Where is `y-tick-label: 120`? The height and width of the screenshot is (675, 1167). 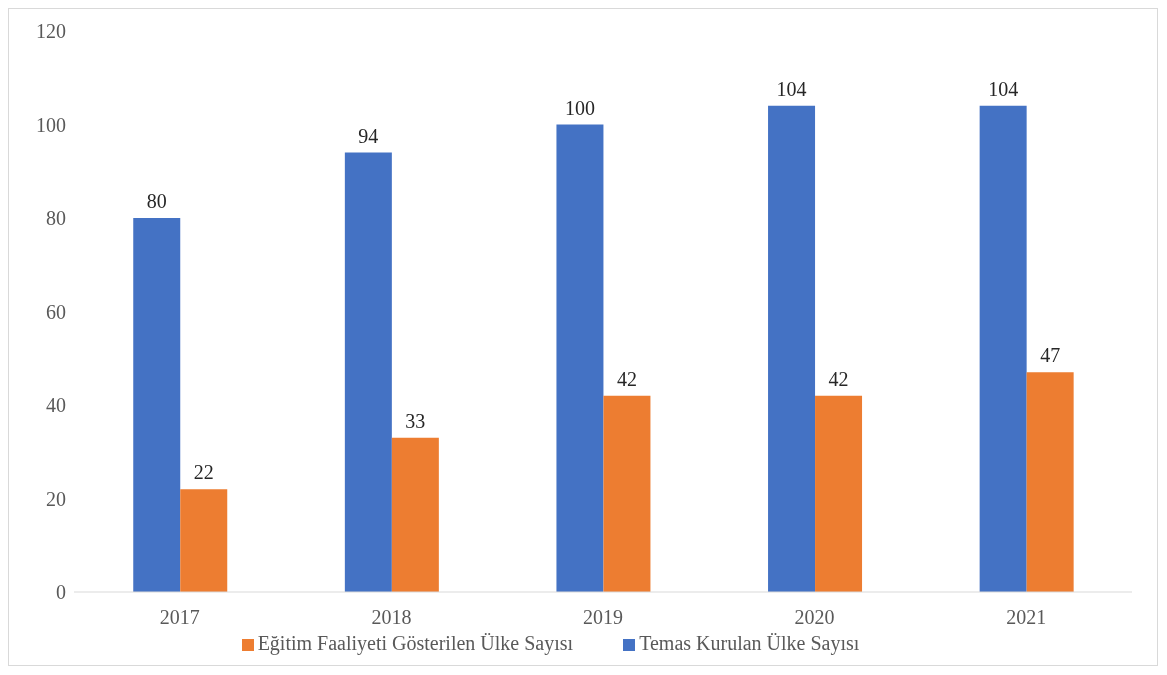 y-tick-label: 120 is located at coordinates (51, 31).